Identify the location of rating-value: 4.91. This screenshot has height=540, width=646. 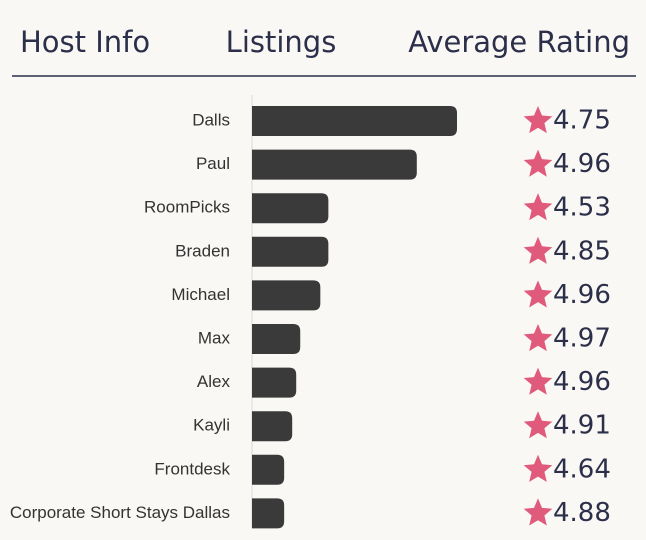
(582, 426).